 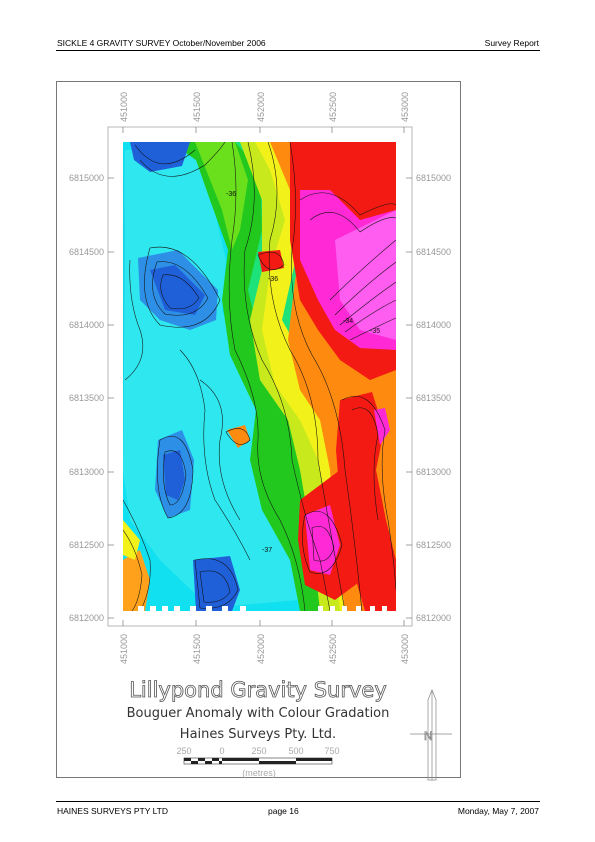 I want to click on north-arrow-icon: N, so click(x=431, y=735).